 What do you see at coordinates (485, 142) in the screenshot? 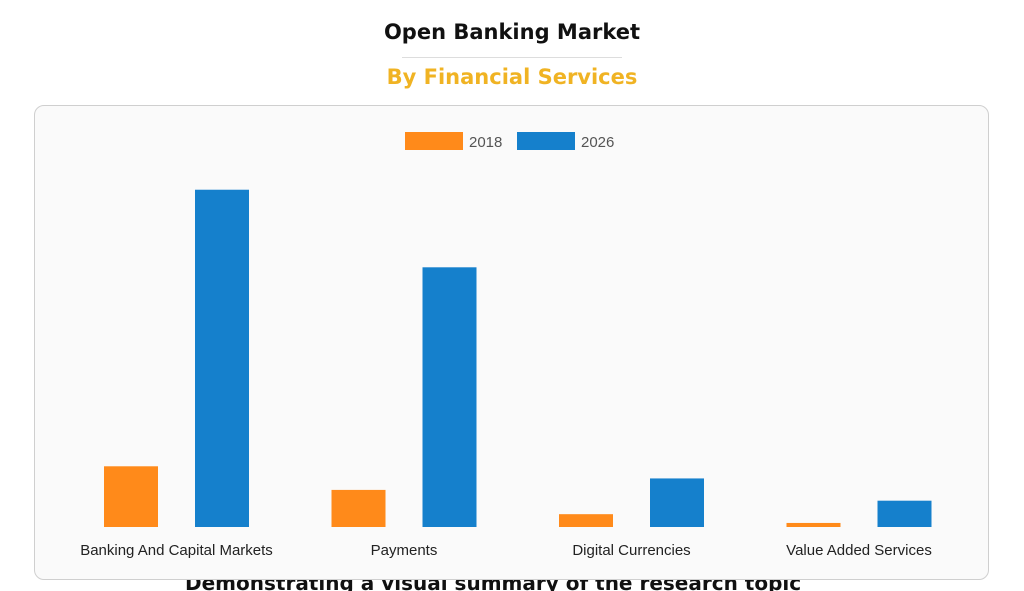
I see `legend-label-2018: 2018` at bounding box center [485, 142].